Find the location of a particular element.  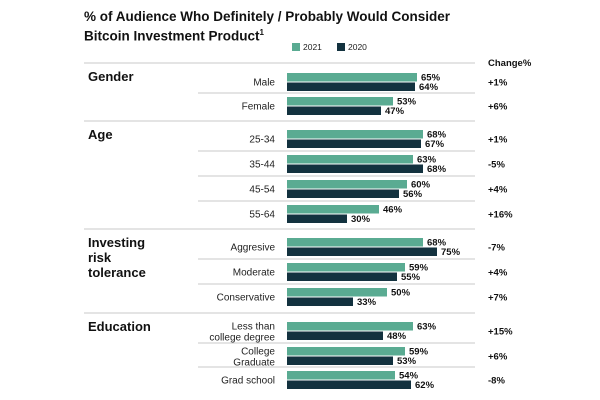

value-label-2021: 54% is located at coordinates (409, 376).